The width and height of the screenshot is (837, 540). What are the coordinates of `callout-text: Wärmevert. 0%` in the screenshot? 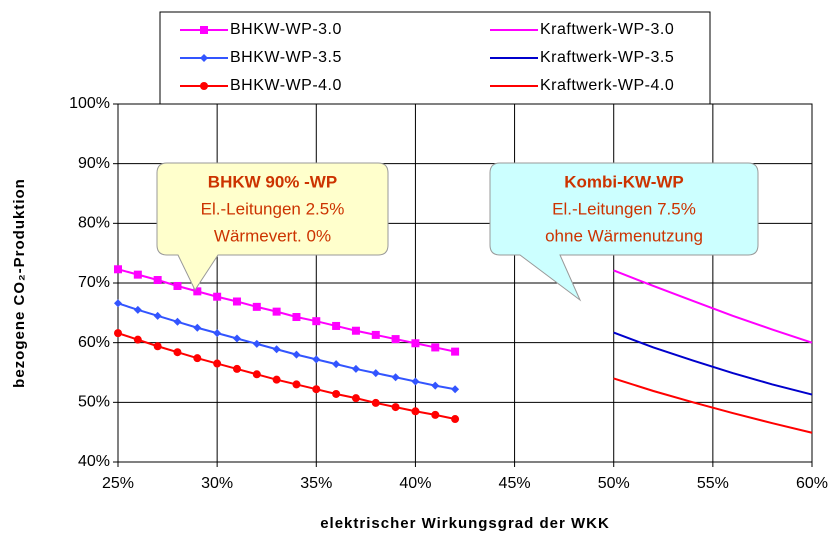 It's located at (272, 235).